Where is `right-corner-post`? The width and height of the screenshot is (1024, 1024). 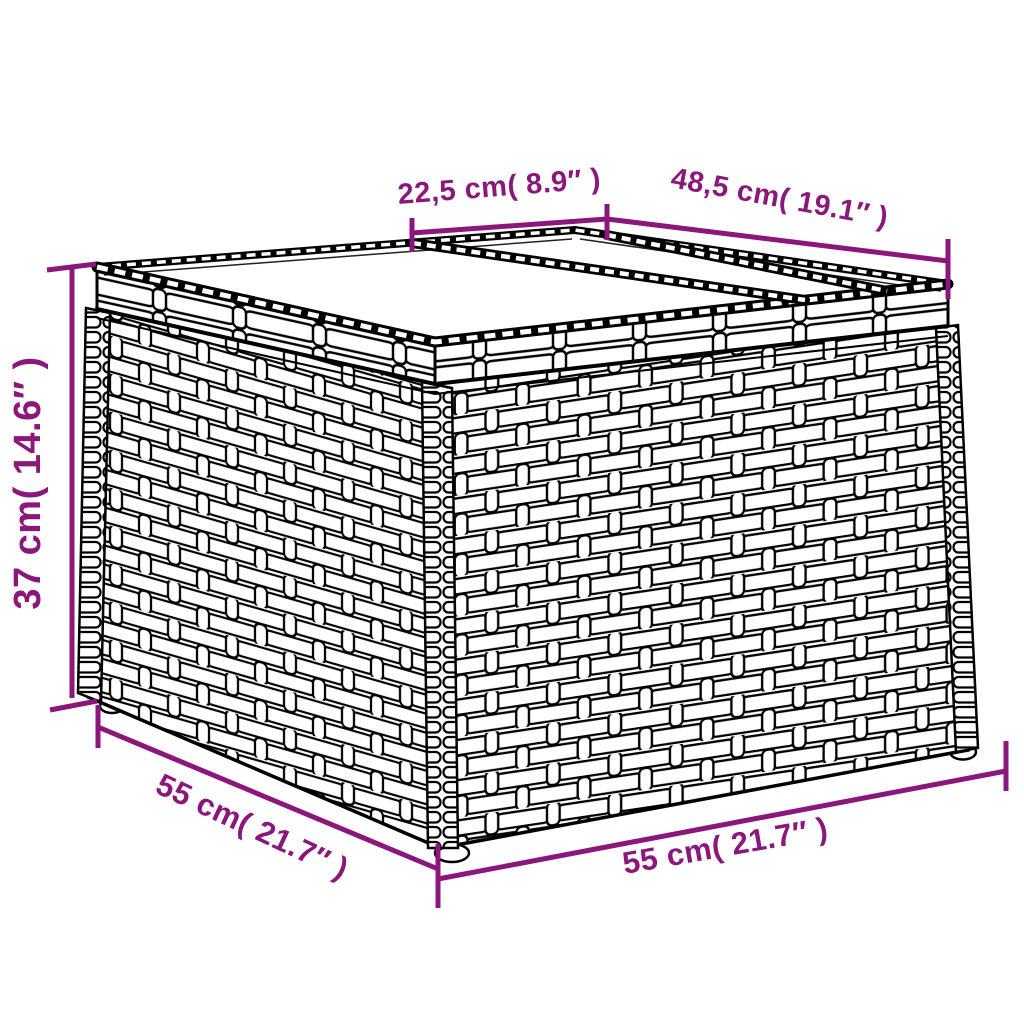
right-corner-post is located at coordinates (957, 538).